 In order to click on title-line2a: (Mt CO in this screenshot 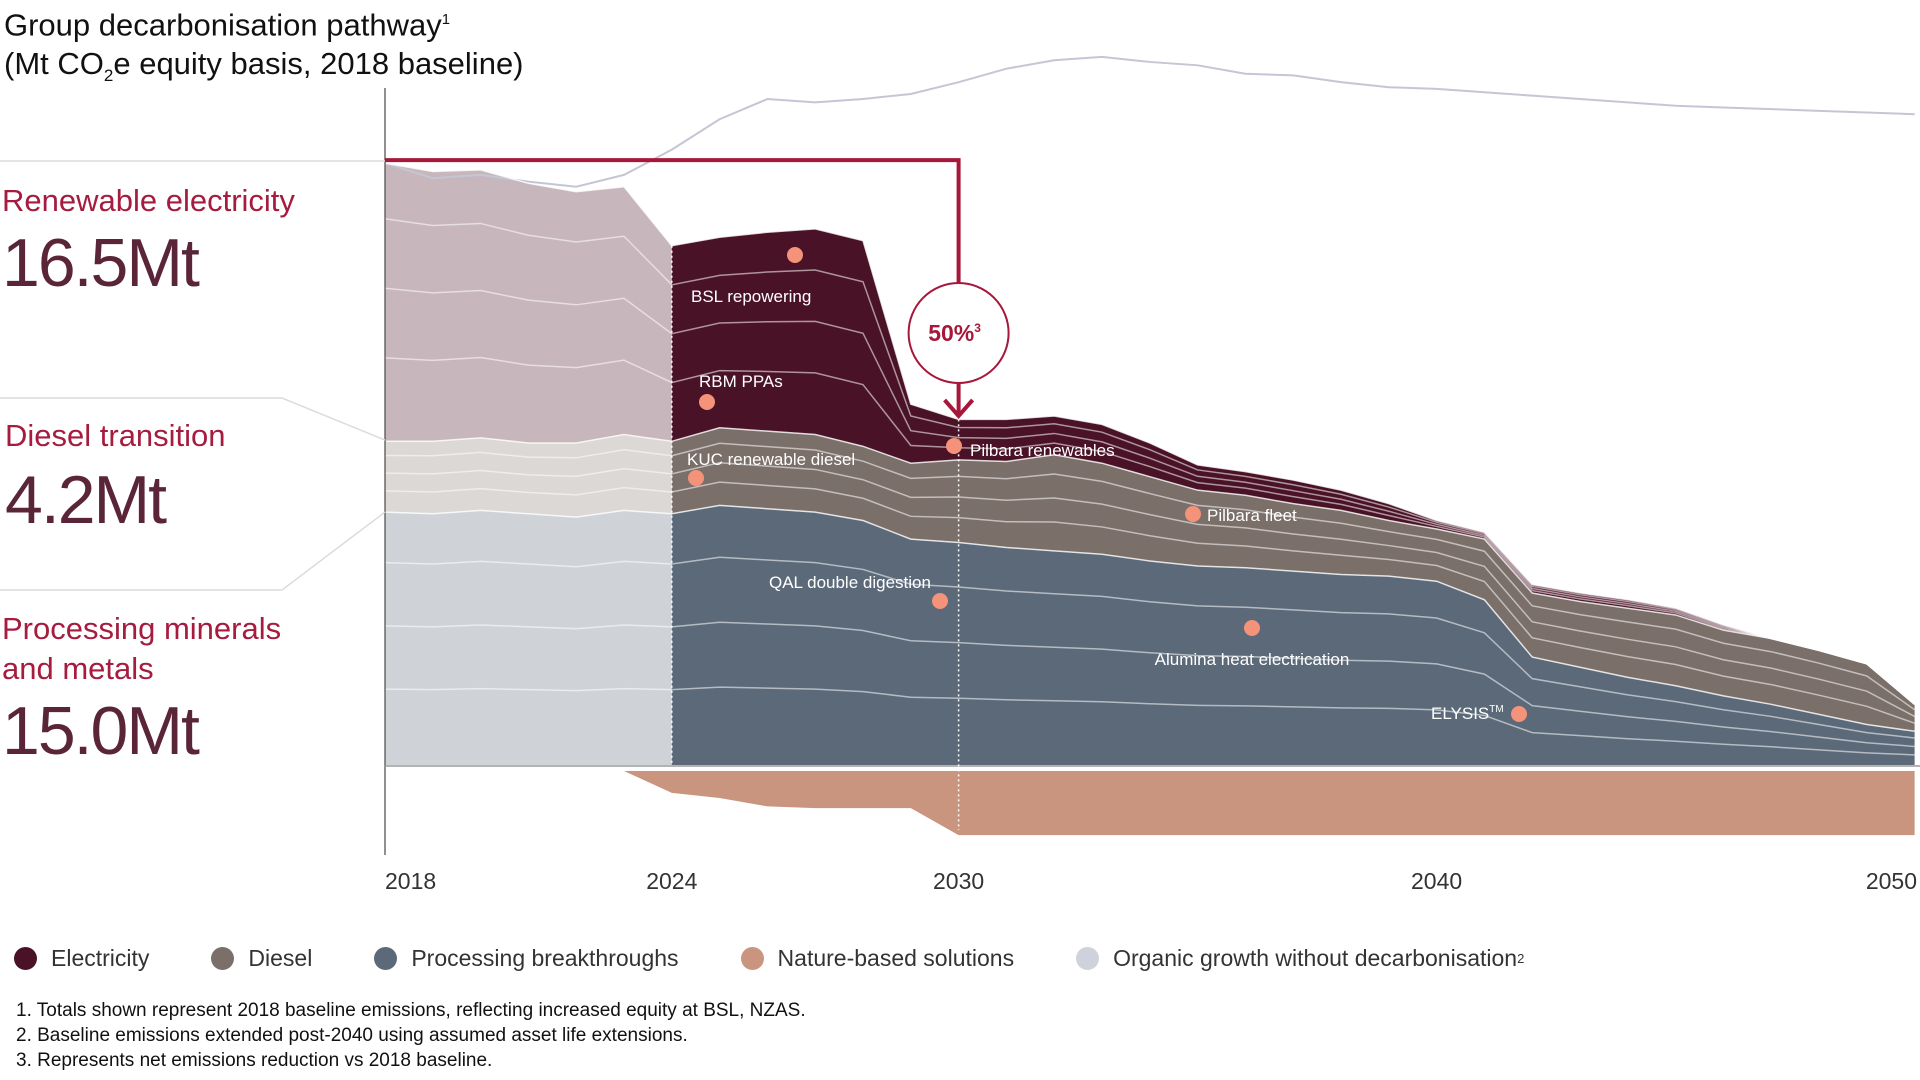, I will do `click(54, 64)`.